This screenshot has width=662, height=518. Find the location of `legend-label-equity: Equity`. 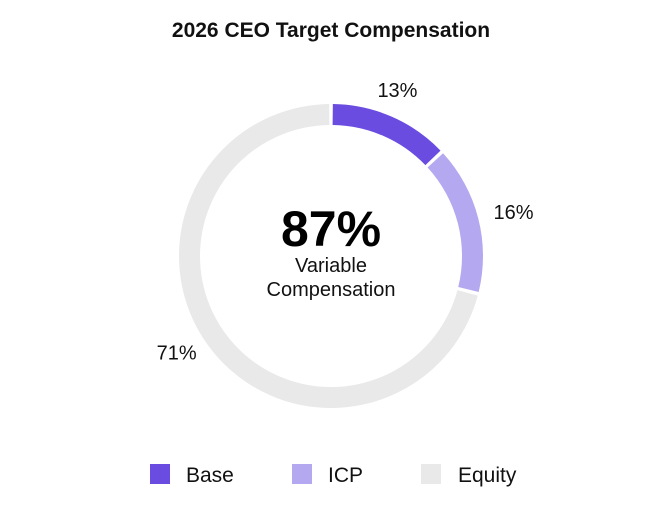

legend-label-equity: Equity is located at coordinates (487, 475).